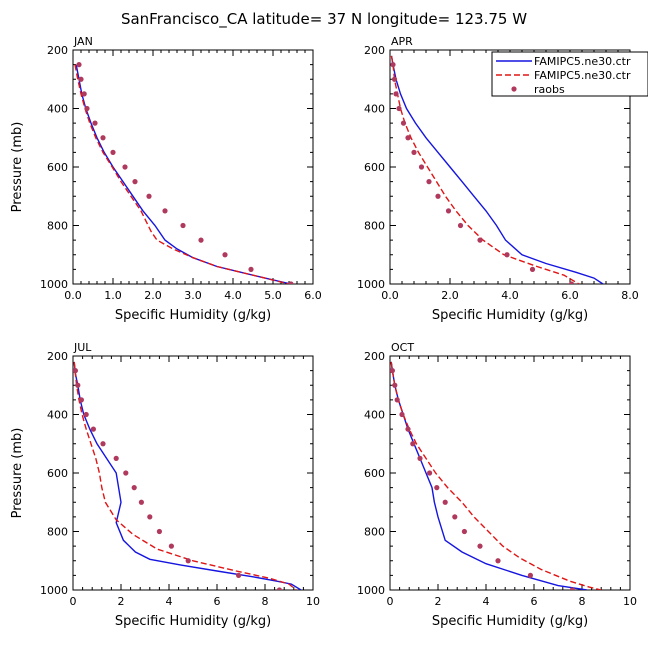  Describe the element at coordinates (57, 415) in the screenshot. I see `panel-jul-ytick-label: 400` at that location.